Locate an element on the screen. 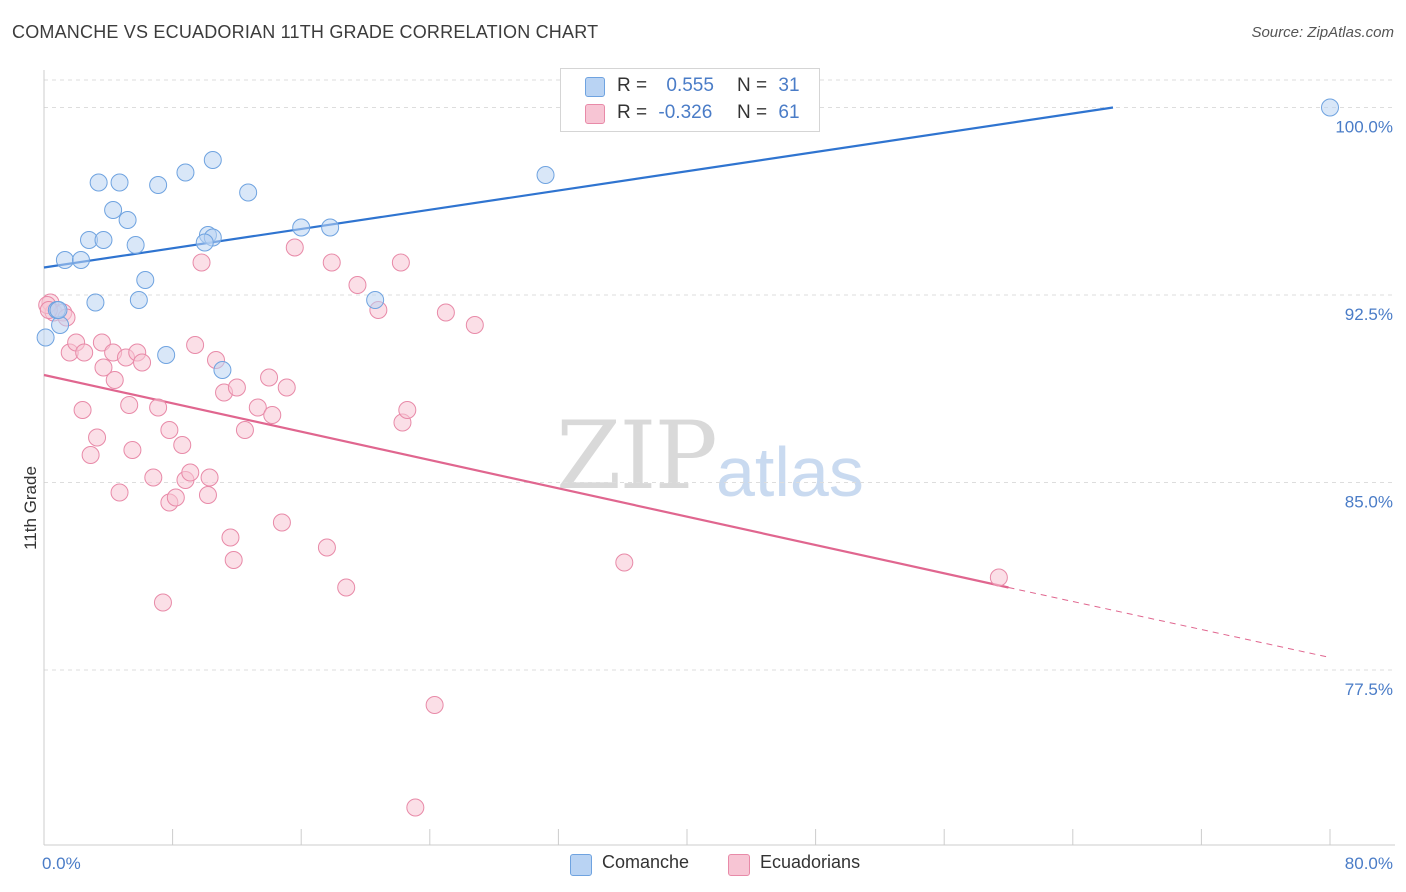 This screenshot has width=1406, height=892. axis-ticks is located at coordinates (687, 837).